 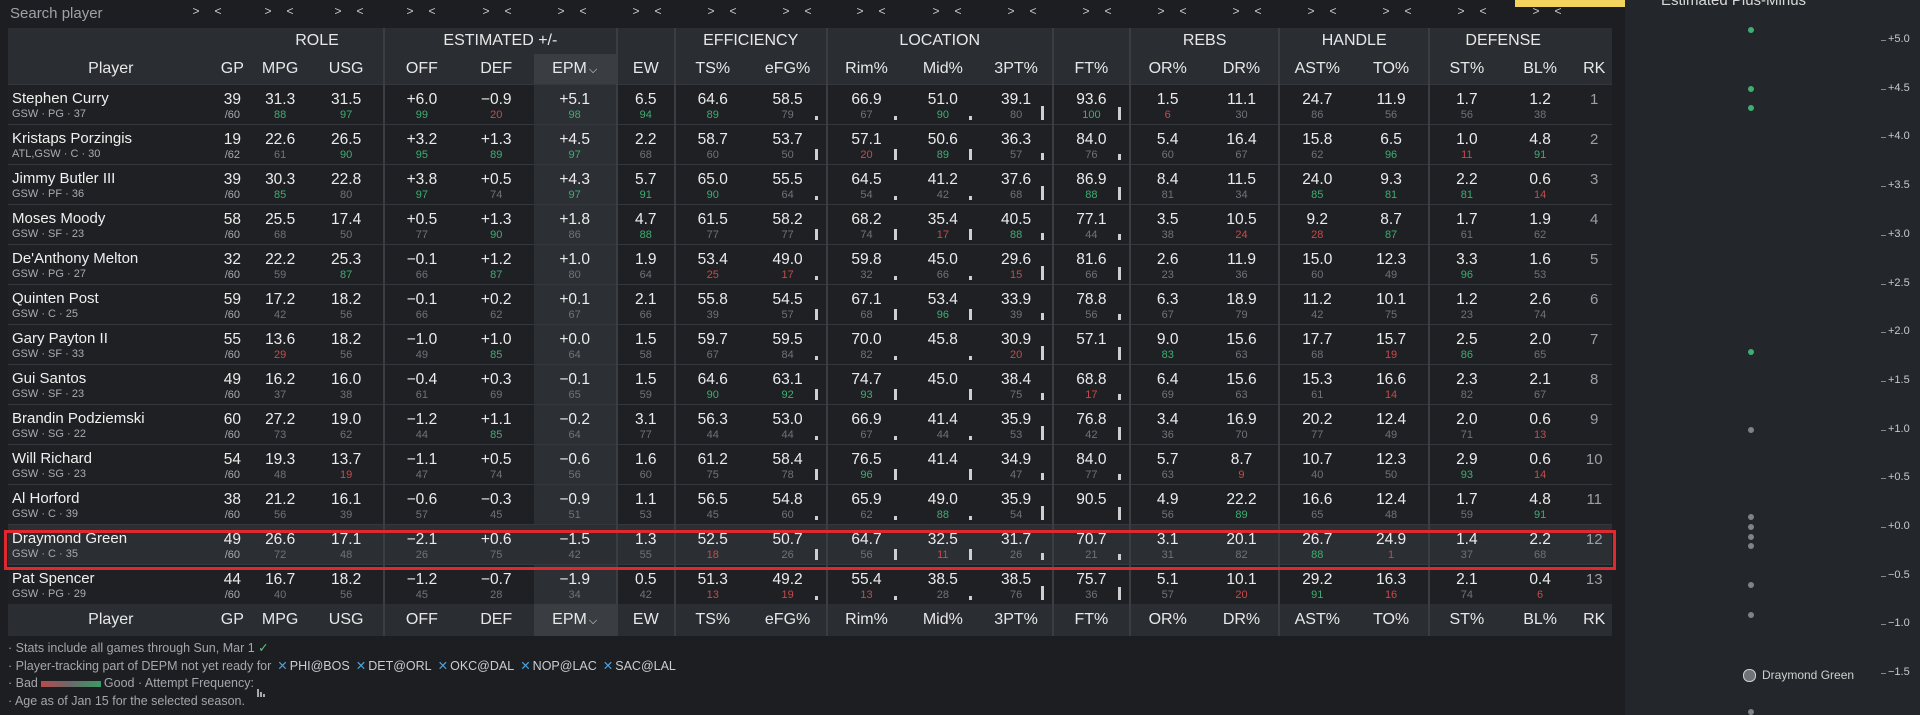 I want to click on col-header-rk: RK, so click(x=1594, y=69).